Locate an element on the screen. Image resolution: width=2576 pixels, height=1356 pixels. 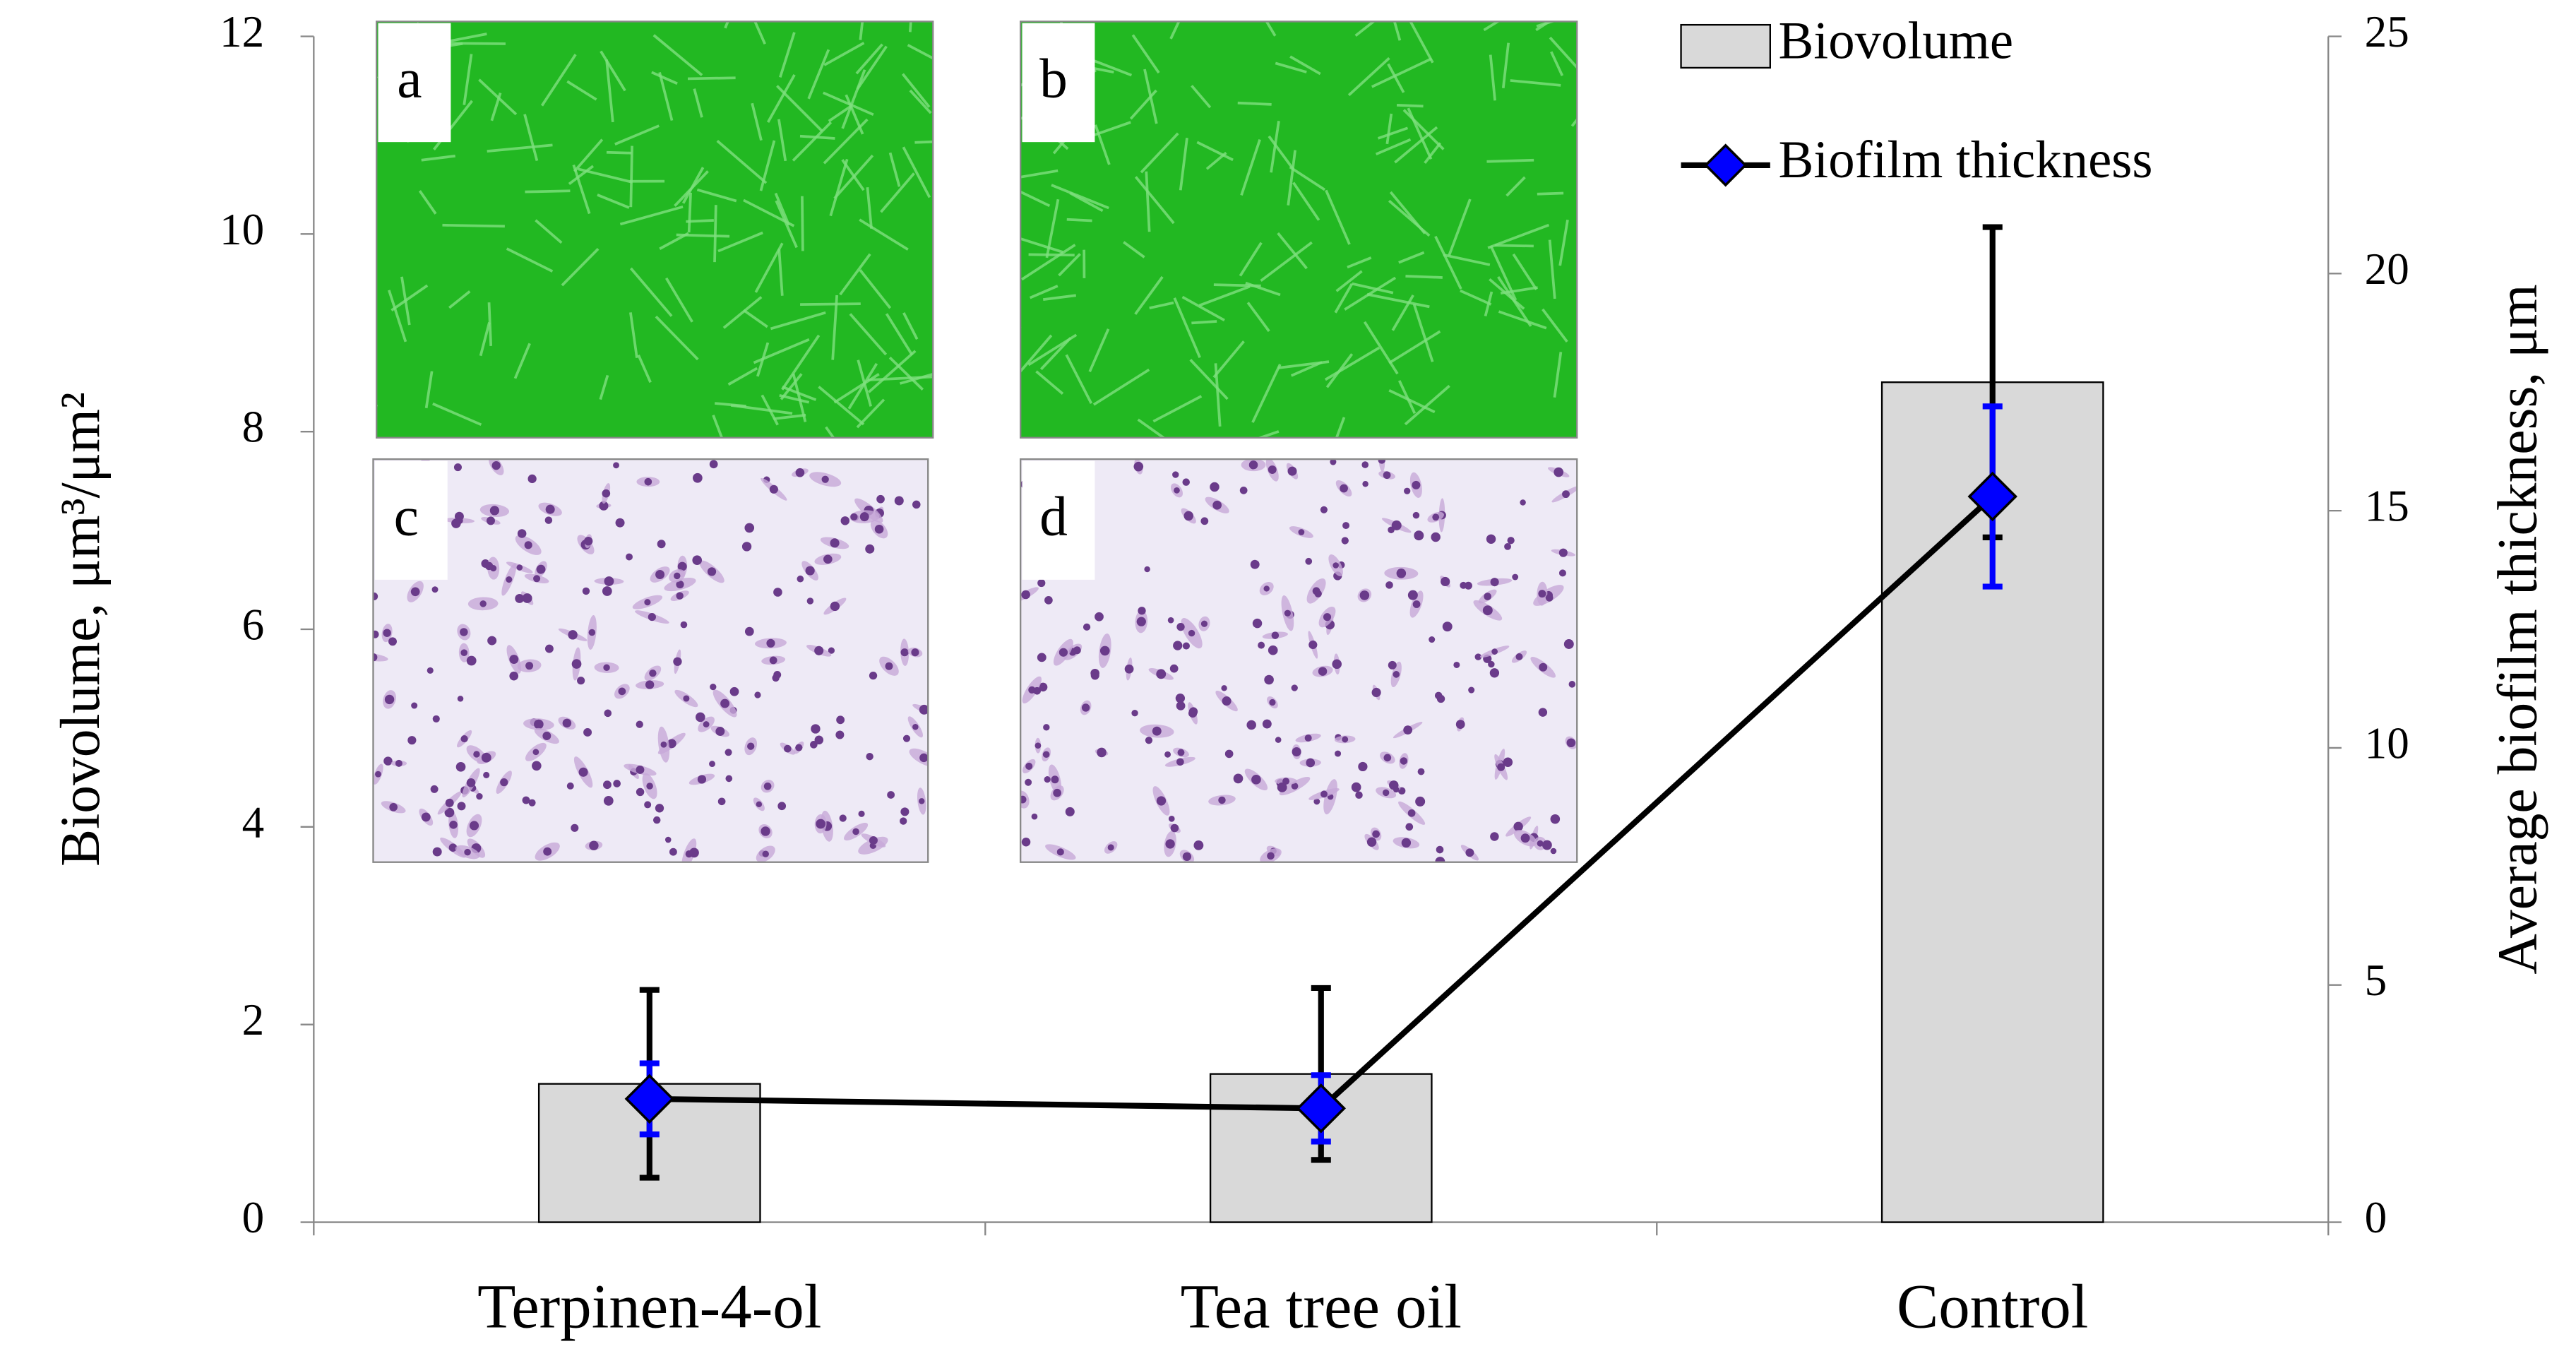
y2-tick-label: 20 is located at coordinates (2387, 269).